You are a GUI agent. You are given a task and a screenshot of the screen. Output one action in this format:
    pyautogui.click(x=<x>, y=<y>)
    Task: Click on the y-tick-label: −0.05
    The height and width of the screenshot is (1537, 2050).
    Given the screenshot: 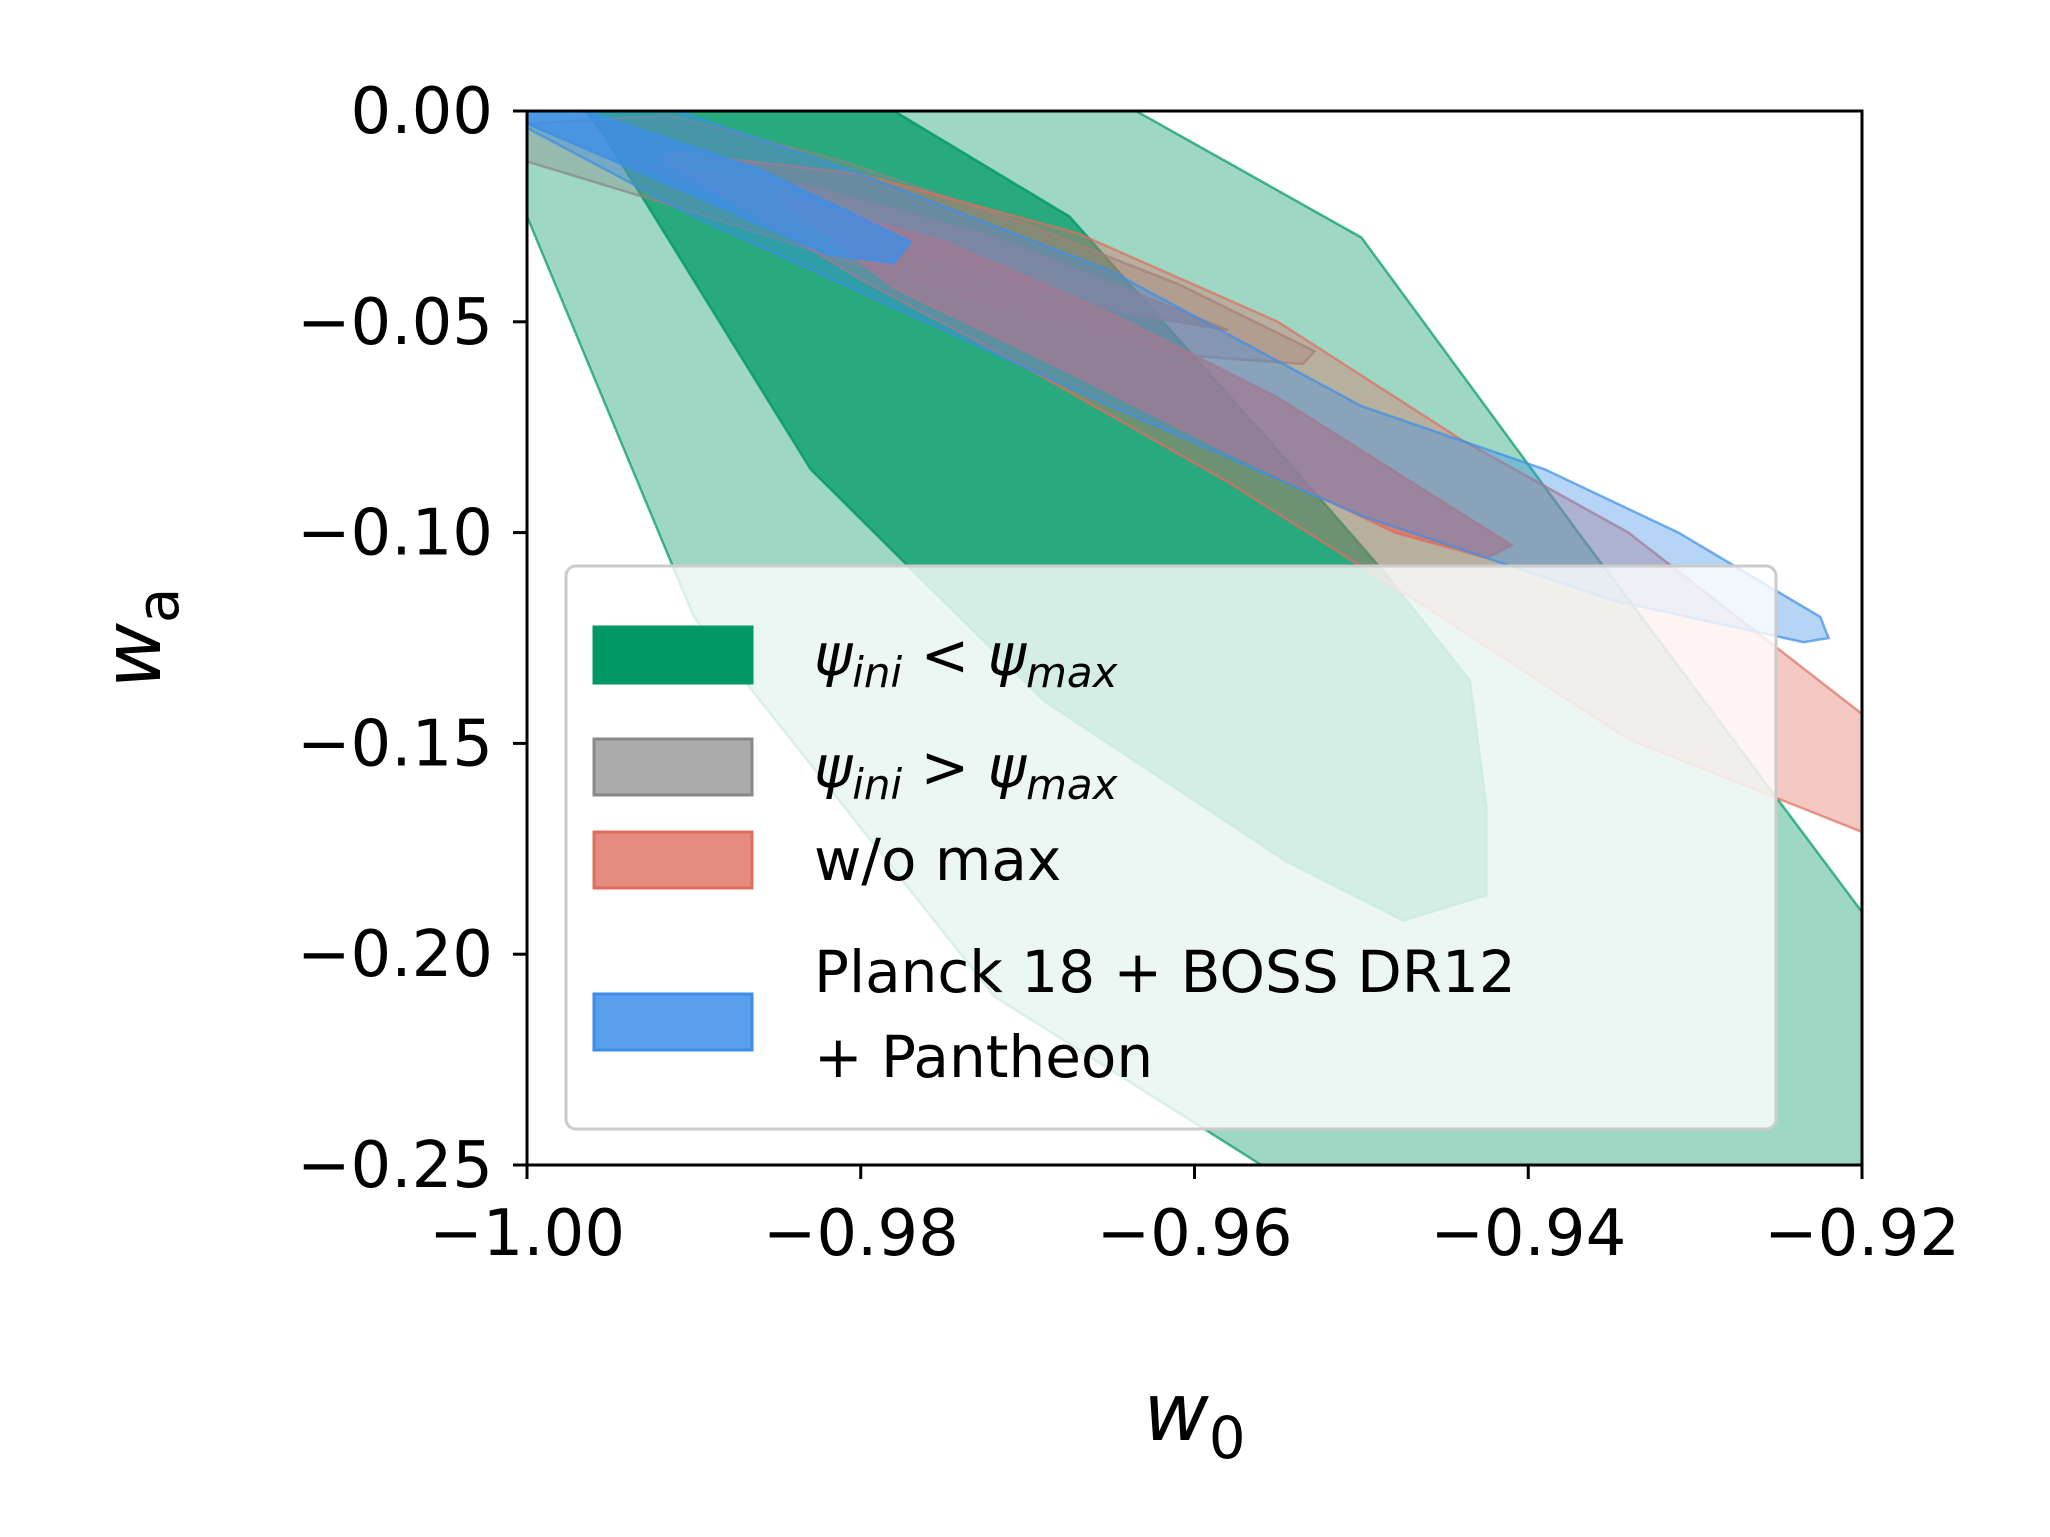 What is the action you would take?
    pyautogui.click(x=395, y=323)
    